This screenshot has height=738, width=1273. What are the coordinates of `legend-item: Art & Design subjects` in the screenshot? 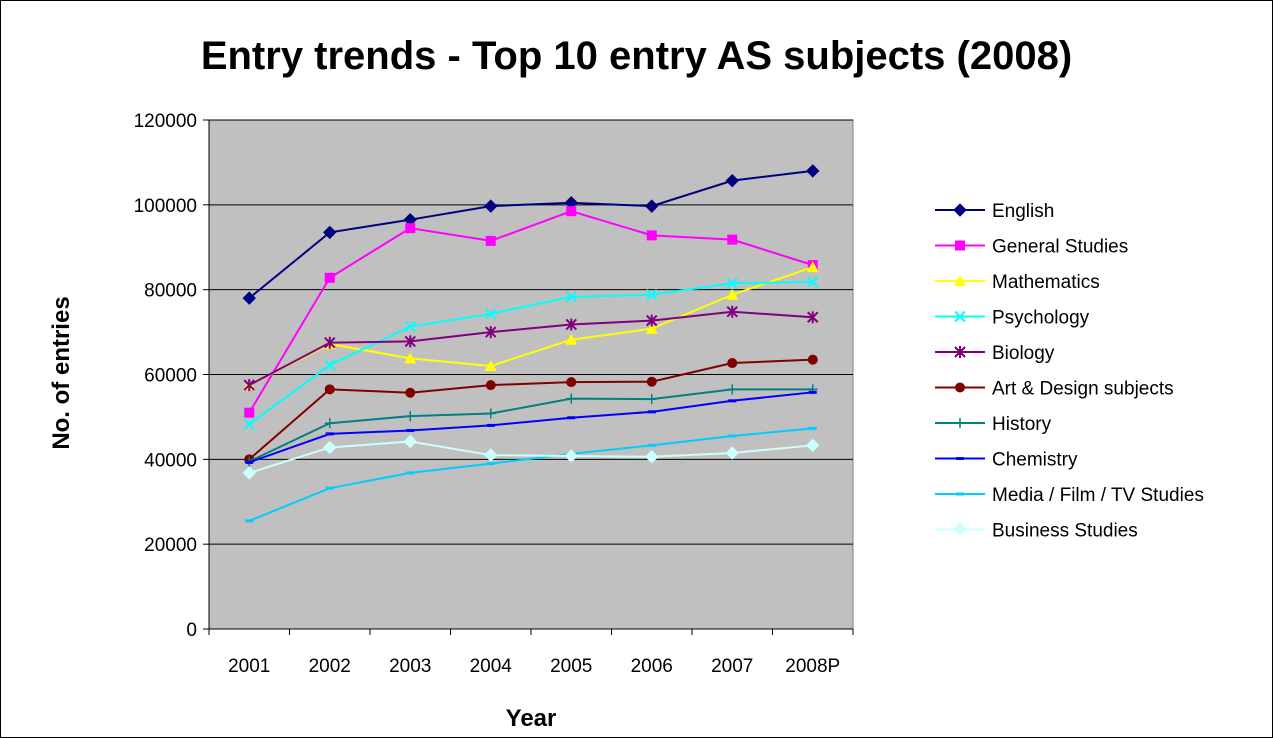 It's located at (1054, 389).